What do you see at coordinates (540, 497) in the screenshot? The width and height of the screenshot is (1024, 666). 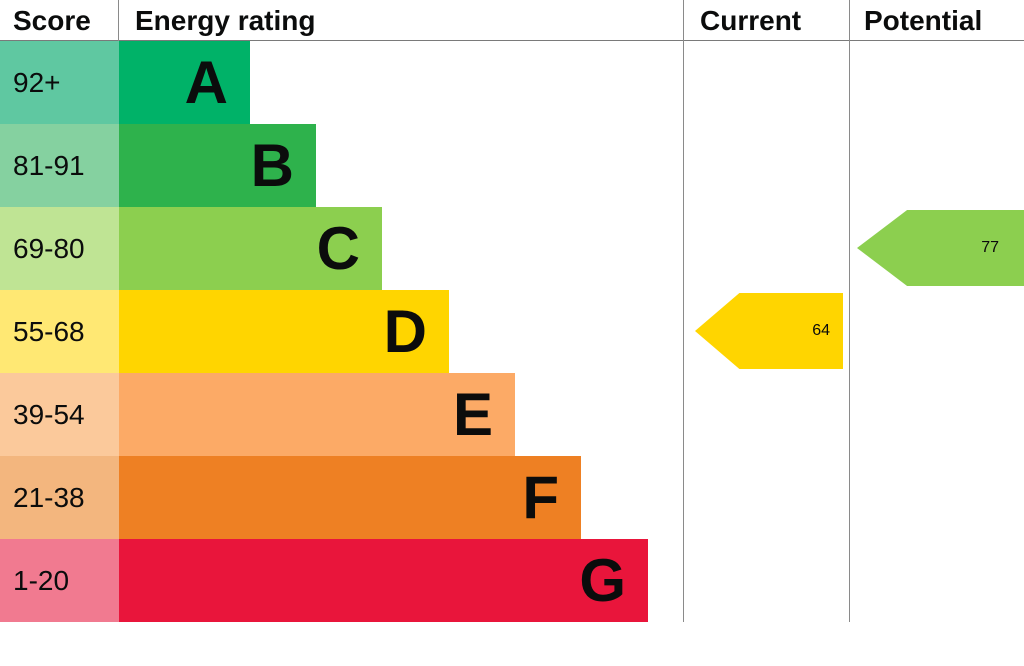 I see `band-letter-f: F` at bounding box center [540, 497].